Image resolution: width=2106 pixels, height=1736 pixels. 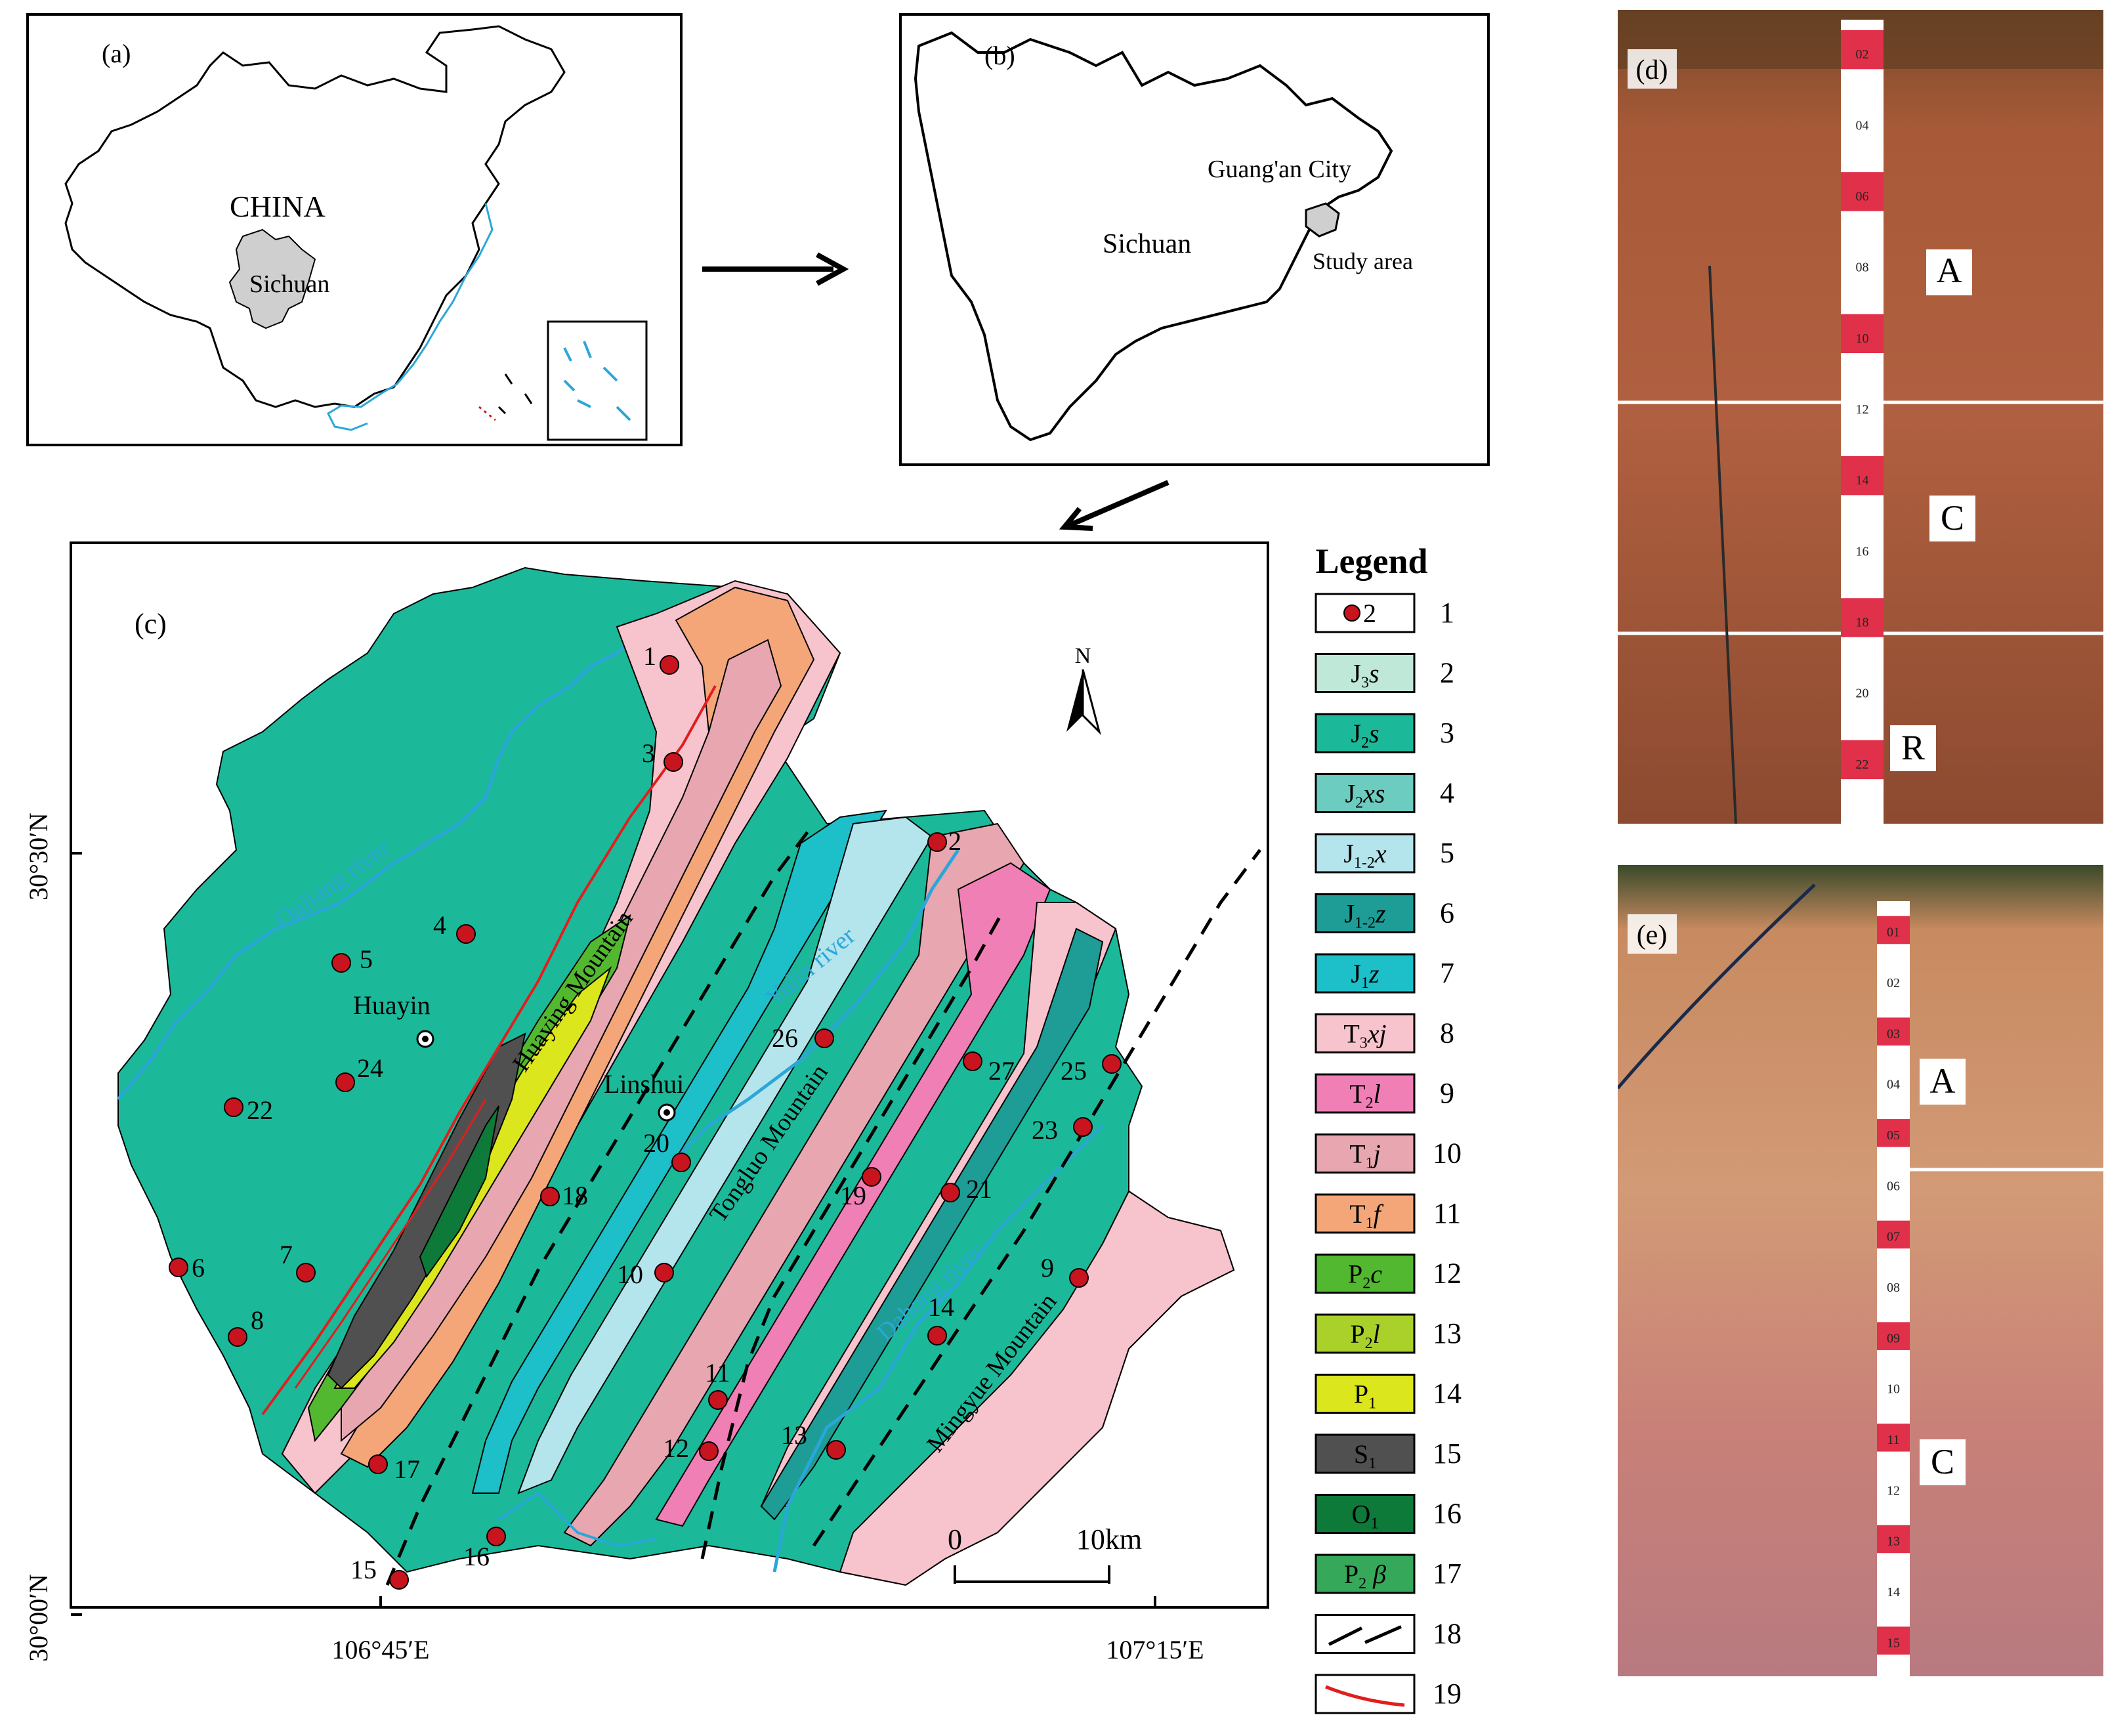 I want to click on arrow-b-to-c, so click(x=1116, y=505).